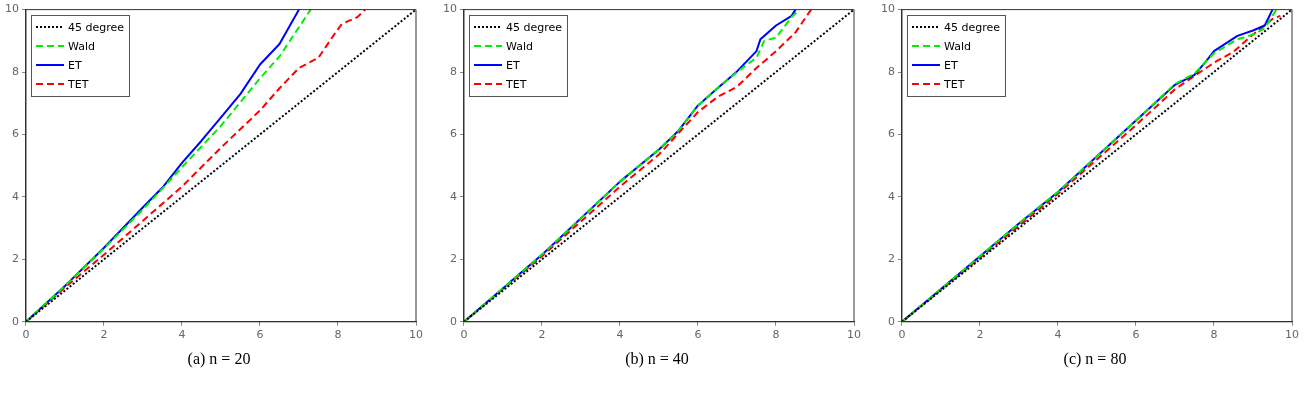  Describe the element at coordinates (1095, 359) in the screenshot. I see `text: (c) n = 80` at that location.